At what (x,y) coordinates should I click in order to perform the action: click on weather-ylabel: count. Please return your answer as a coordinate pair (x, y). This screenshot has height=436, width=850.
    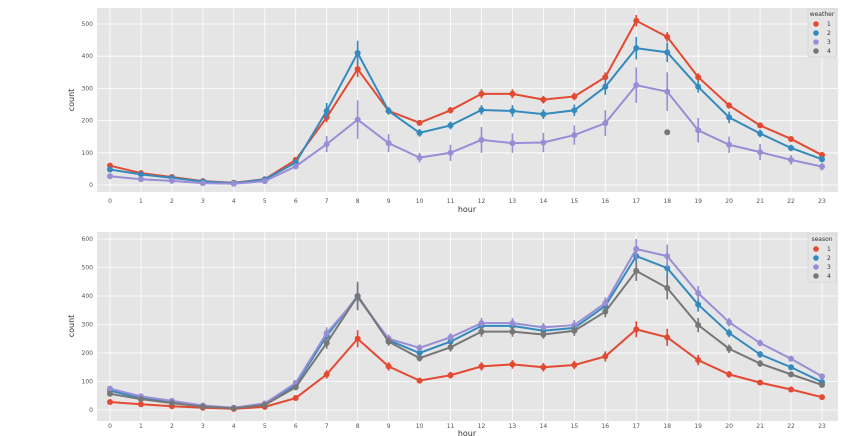
    Looking at the image, I should click on (71, 100).